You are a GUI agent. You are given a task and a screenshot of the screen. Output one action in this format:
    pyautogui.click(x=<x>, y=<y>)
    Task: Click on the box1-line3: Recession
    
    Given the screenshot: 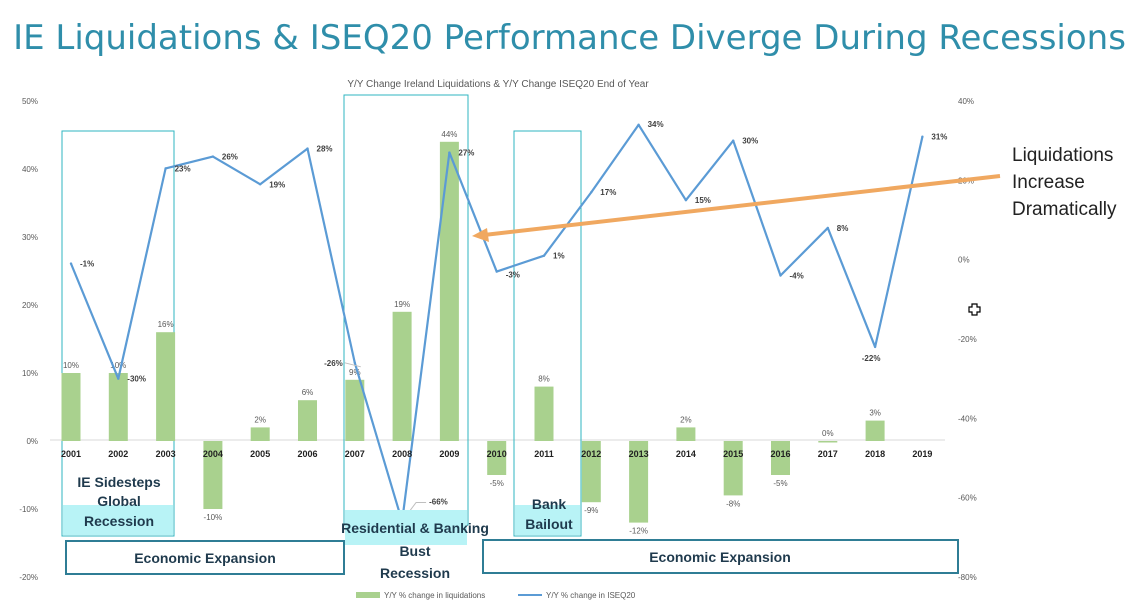 What is the action you would take?
    pyautogui.click(x=119, y=521)
    